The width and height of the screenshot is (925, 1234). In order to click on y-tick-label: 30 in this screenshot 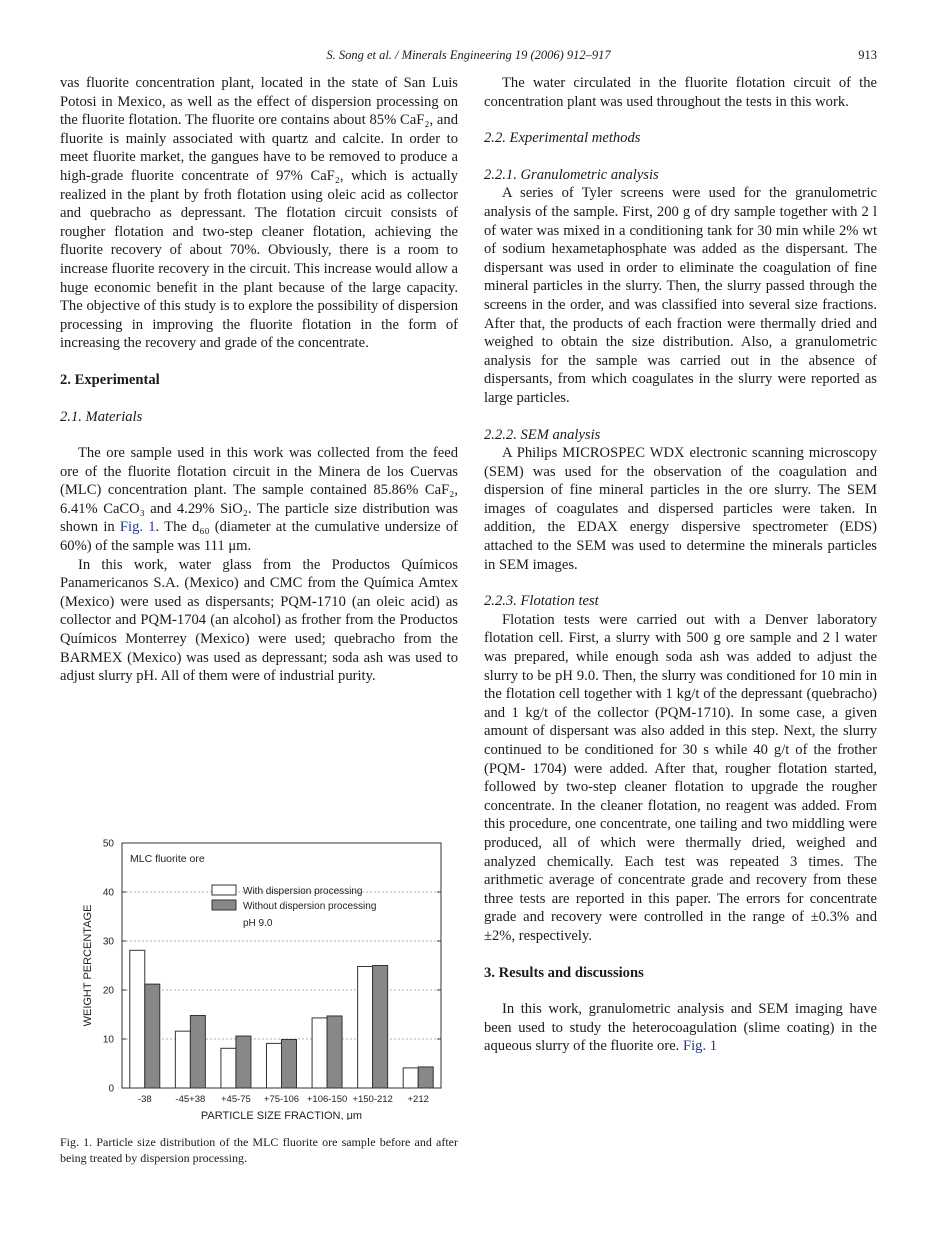, I will do `click(109, 942)`.